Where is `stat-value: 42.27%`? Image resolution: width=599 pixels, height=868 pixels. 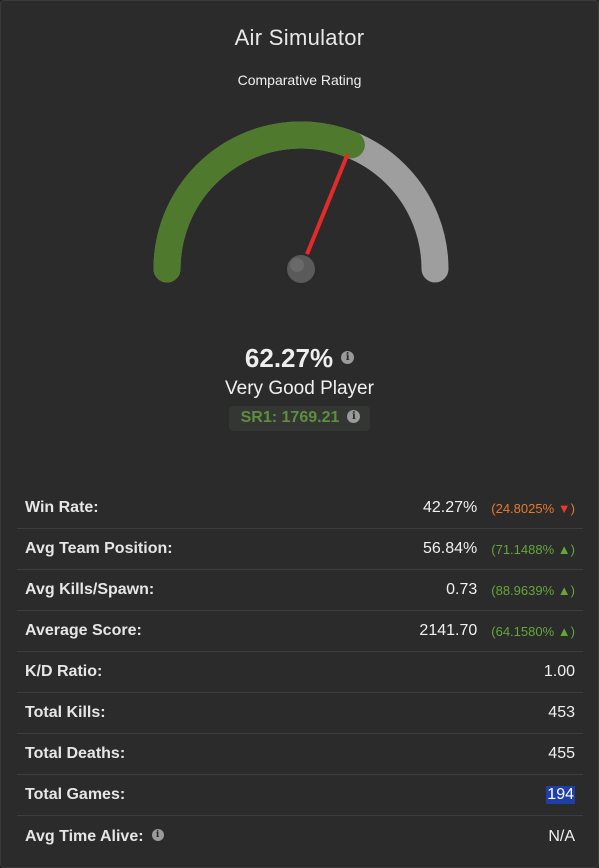
stat-value: 42.27% is located at coordinates (450, 507).